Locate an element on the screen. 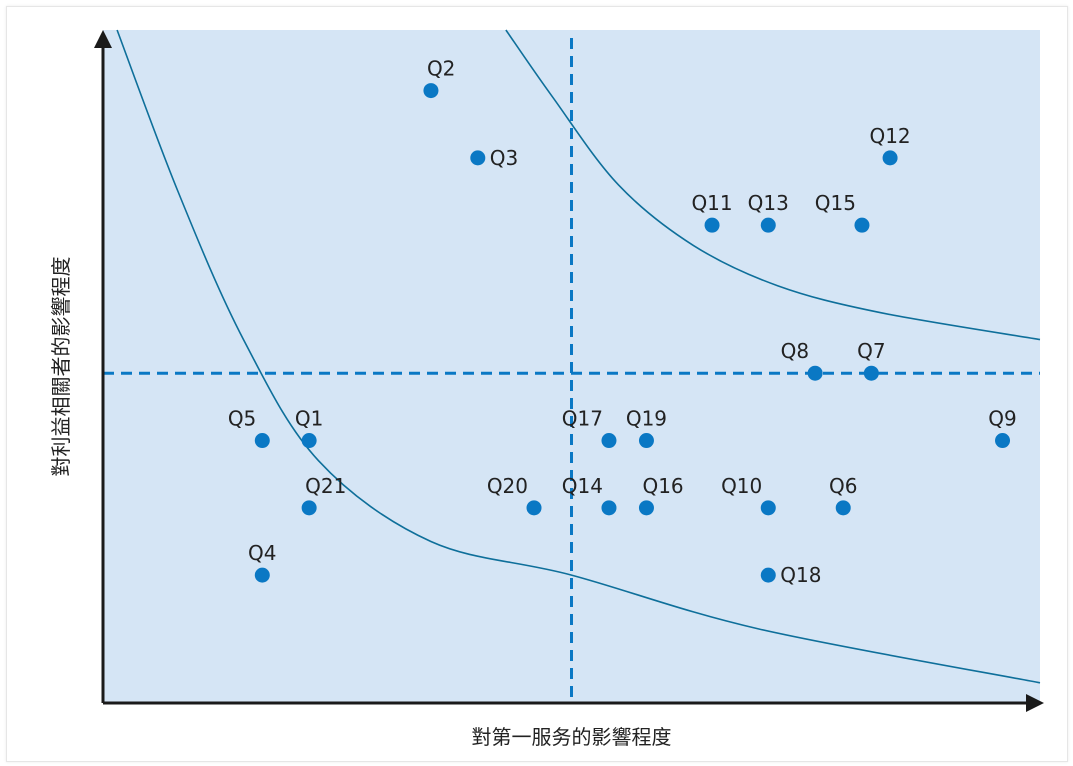  x-axis-title: 對第一服务的影響程度 is located at coordinates (572, 737).